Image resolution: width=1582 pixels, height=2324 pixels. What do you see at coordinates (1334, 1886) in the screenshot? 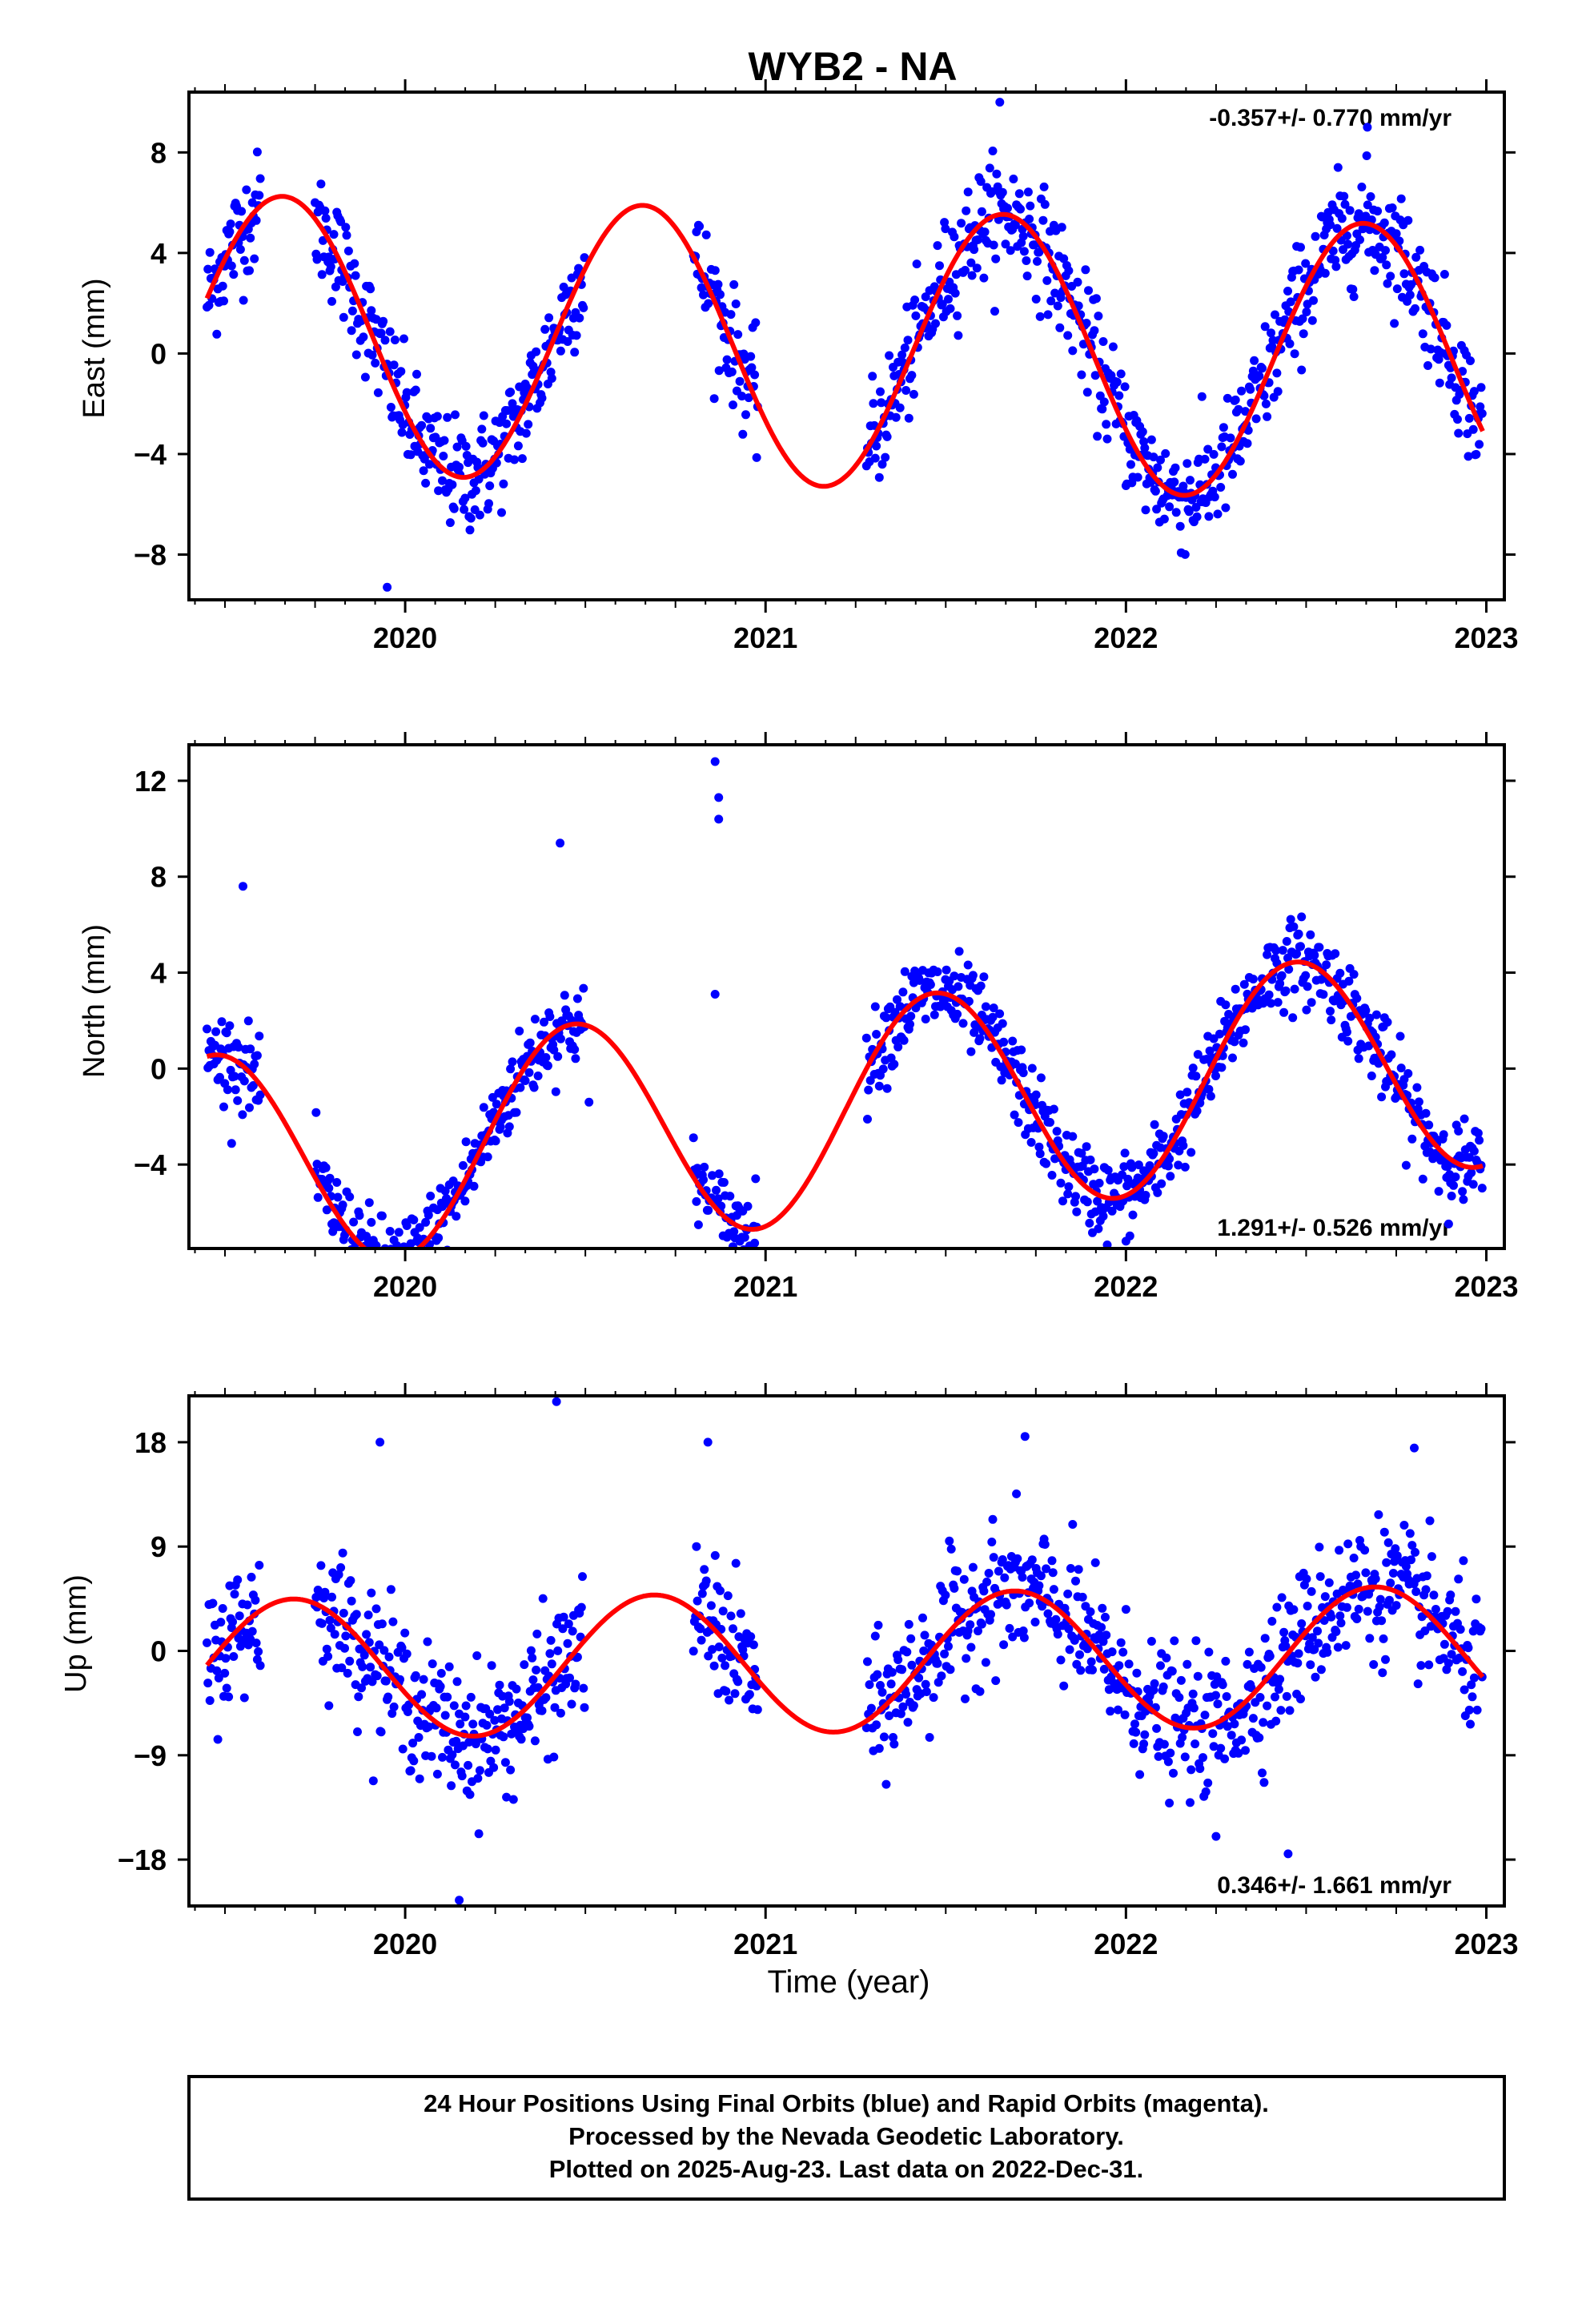
I see `up-velocity-label: 0.346+/- 1.661 mm/yr` at bounding box center [1334, 1886].